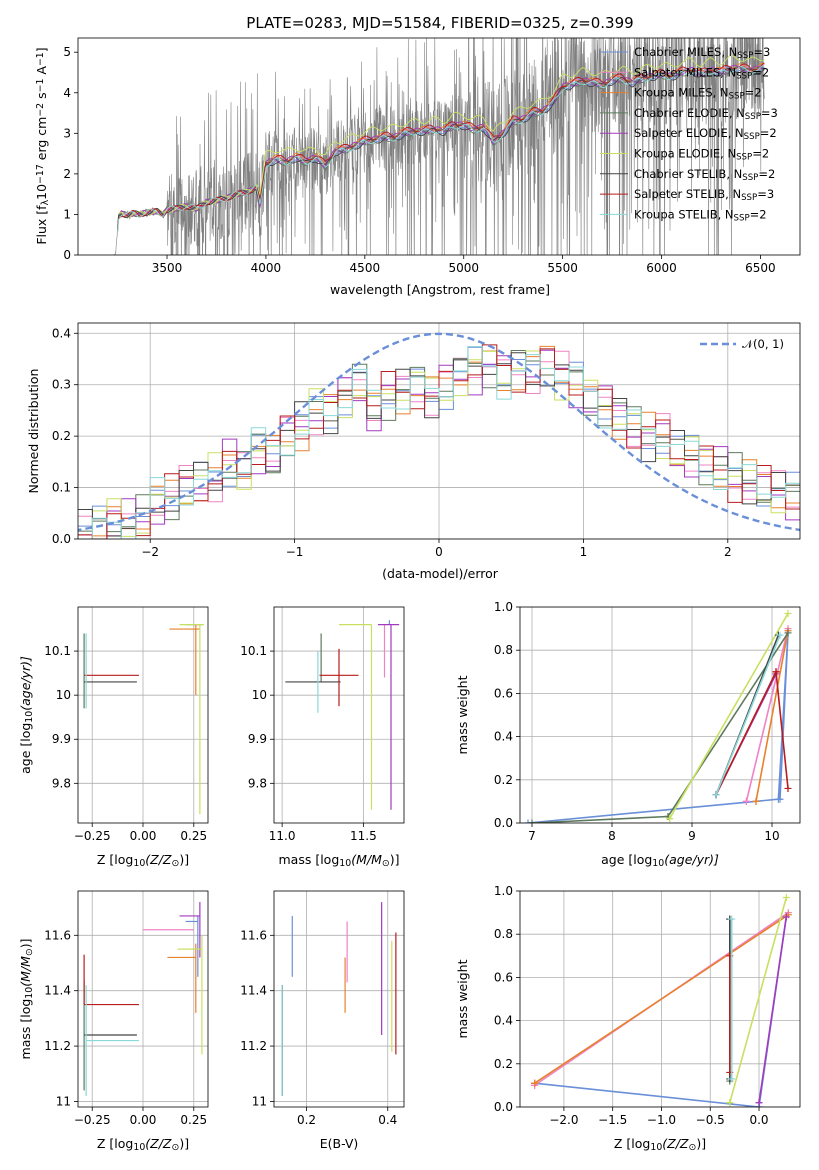 The width and height of the screenshot is (819, 1170). Describe the element at coordinates (92, 1120) in the screenshot. I see `x-tick-label: −0.25` at that location.